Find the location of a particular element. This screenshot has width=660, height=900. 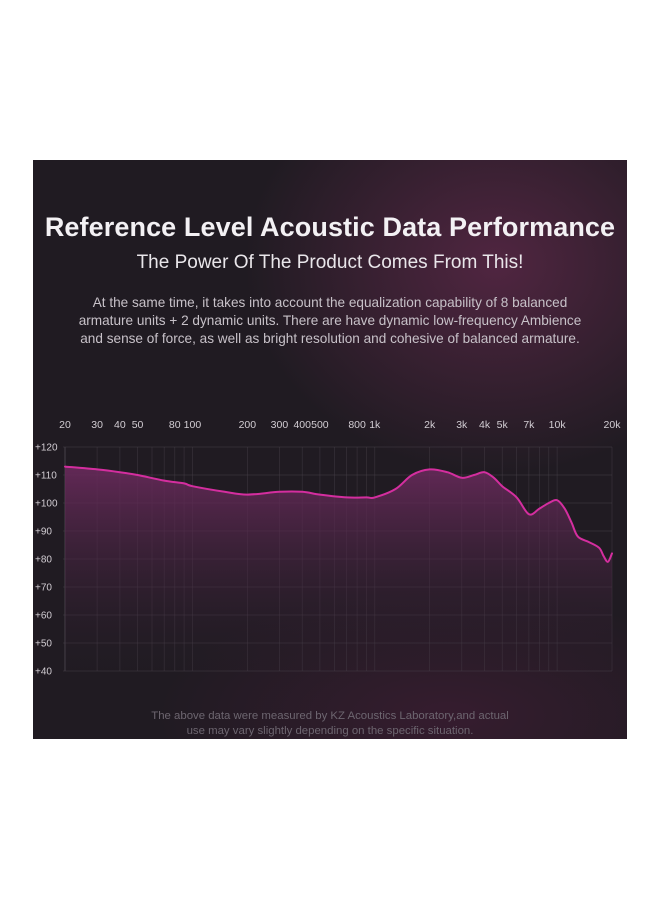

y-tick-label: +50 is located at coordinates (43, 644).